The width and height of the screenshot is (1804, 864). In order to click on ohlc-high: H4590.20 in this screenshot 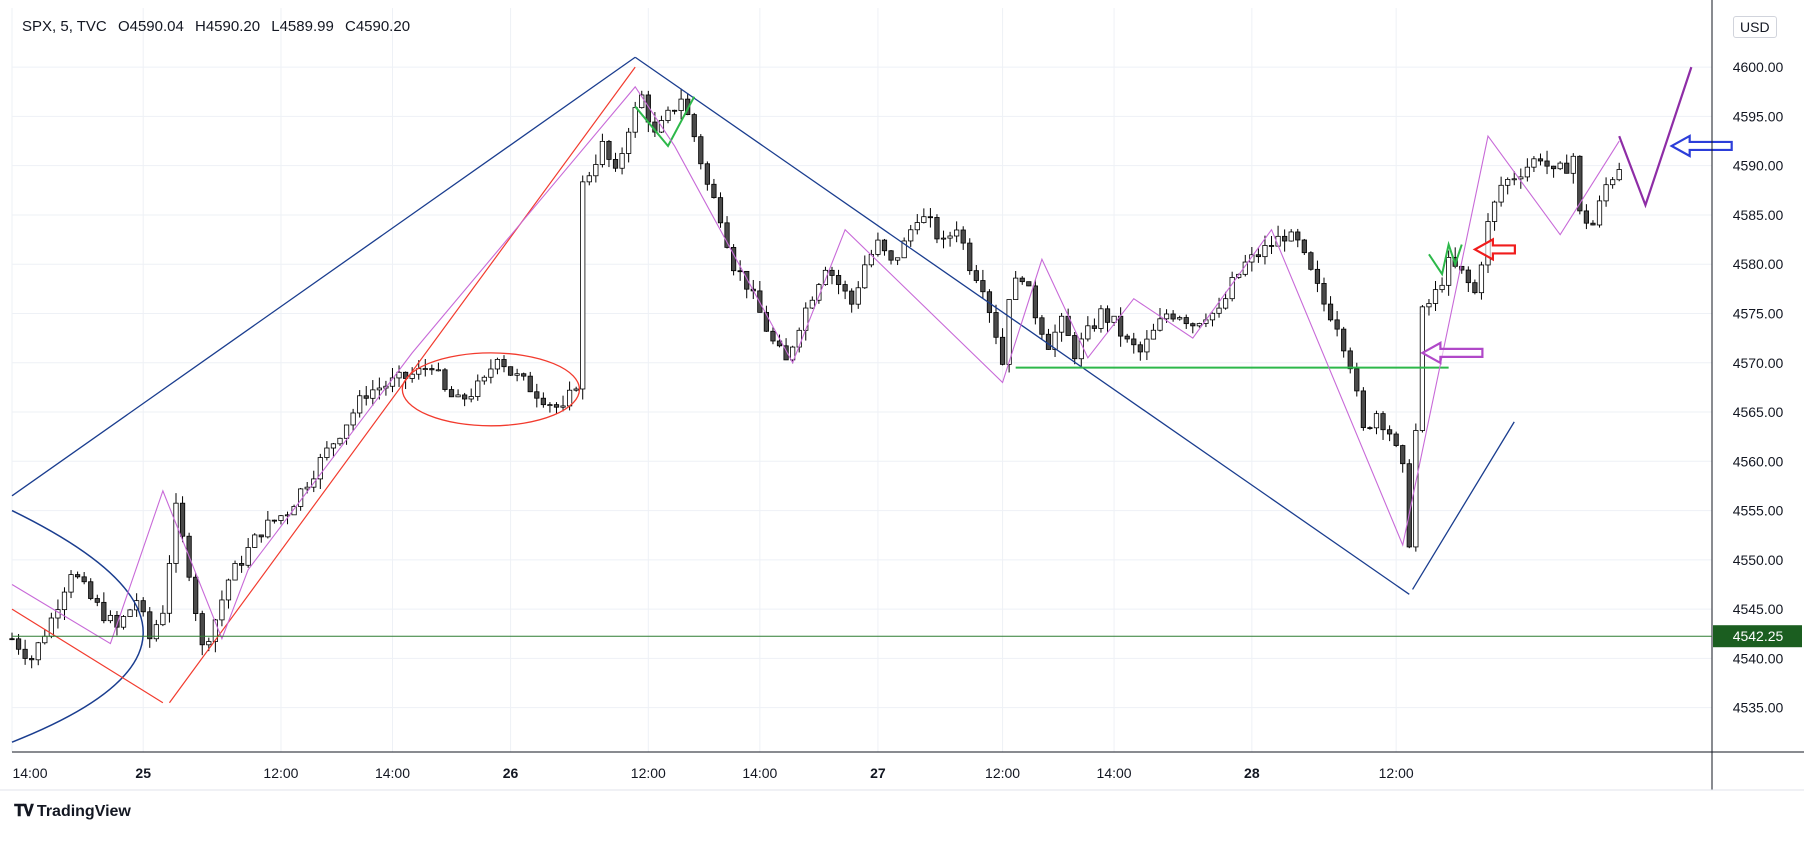, I will do `click(228, 26)`.